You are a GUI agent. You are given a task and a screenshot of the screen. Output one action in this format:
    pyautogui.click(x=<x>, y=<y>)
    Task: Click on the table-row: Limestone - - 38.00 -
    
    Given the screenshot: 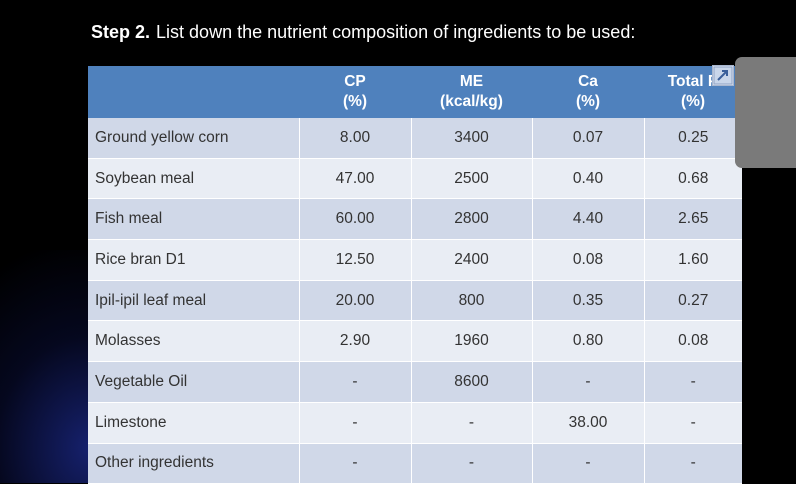 What is the action you would take?
    pyautogui.click(x=415, y=423)
    